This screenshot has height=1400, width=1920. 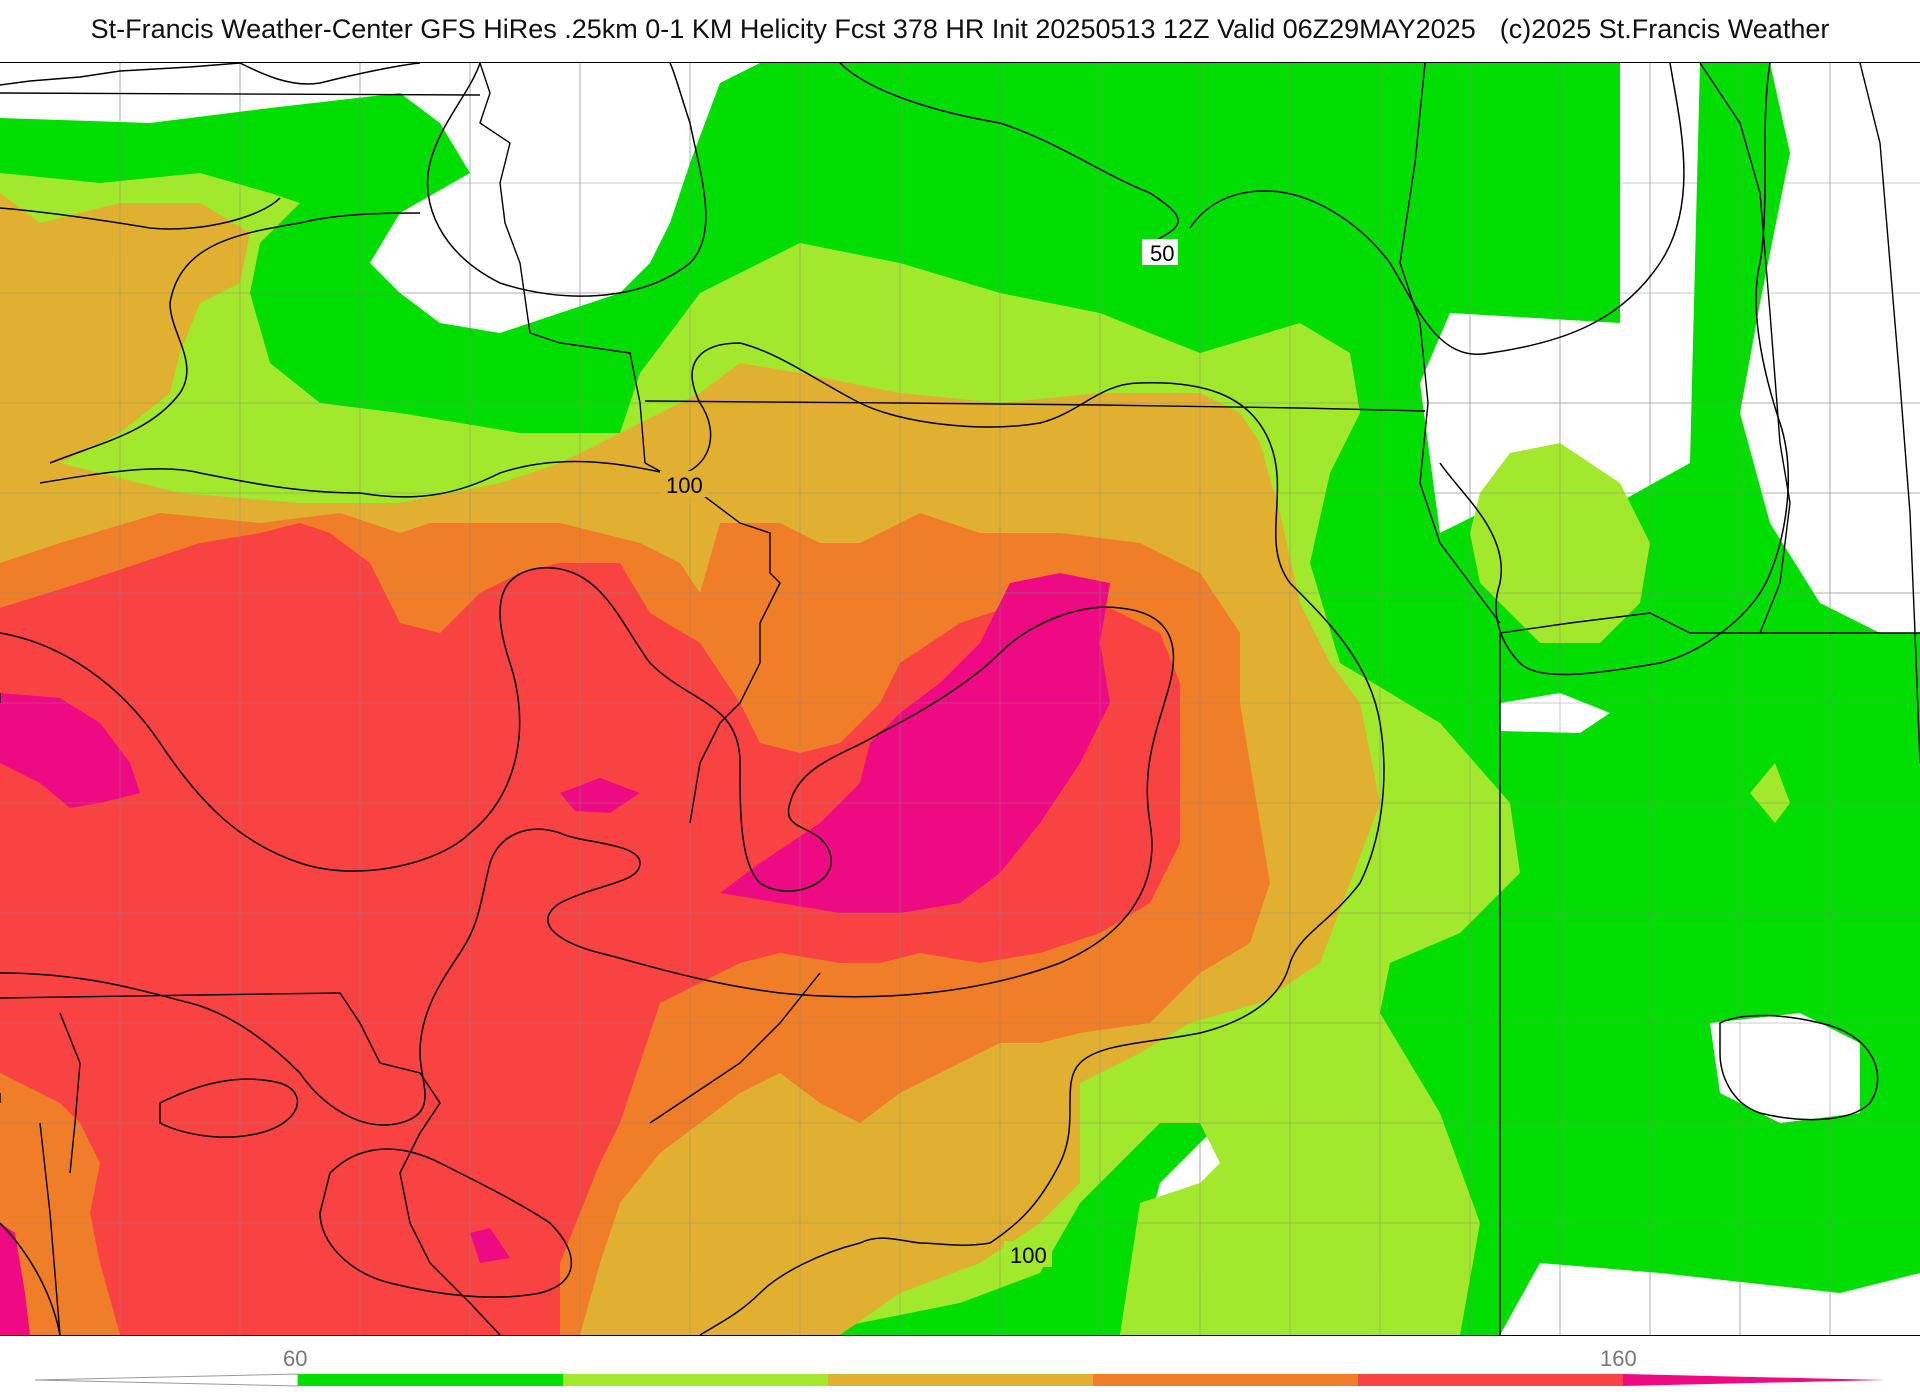 I want to click on colorbar-low-triangle, so click(x=166, y=1380).